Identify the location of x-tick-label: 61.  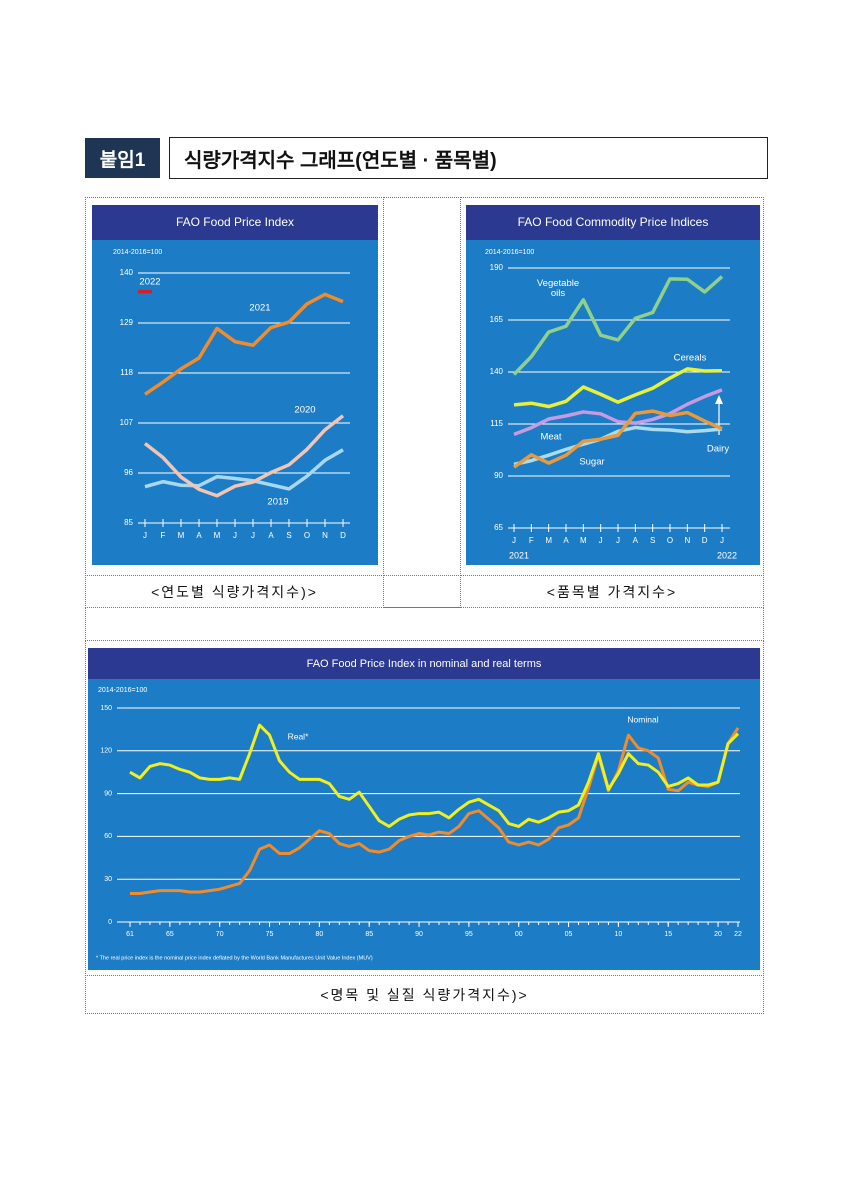
(130, 934).